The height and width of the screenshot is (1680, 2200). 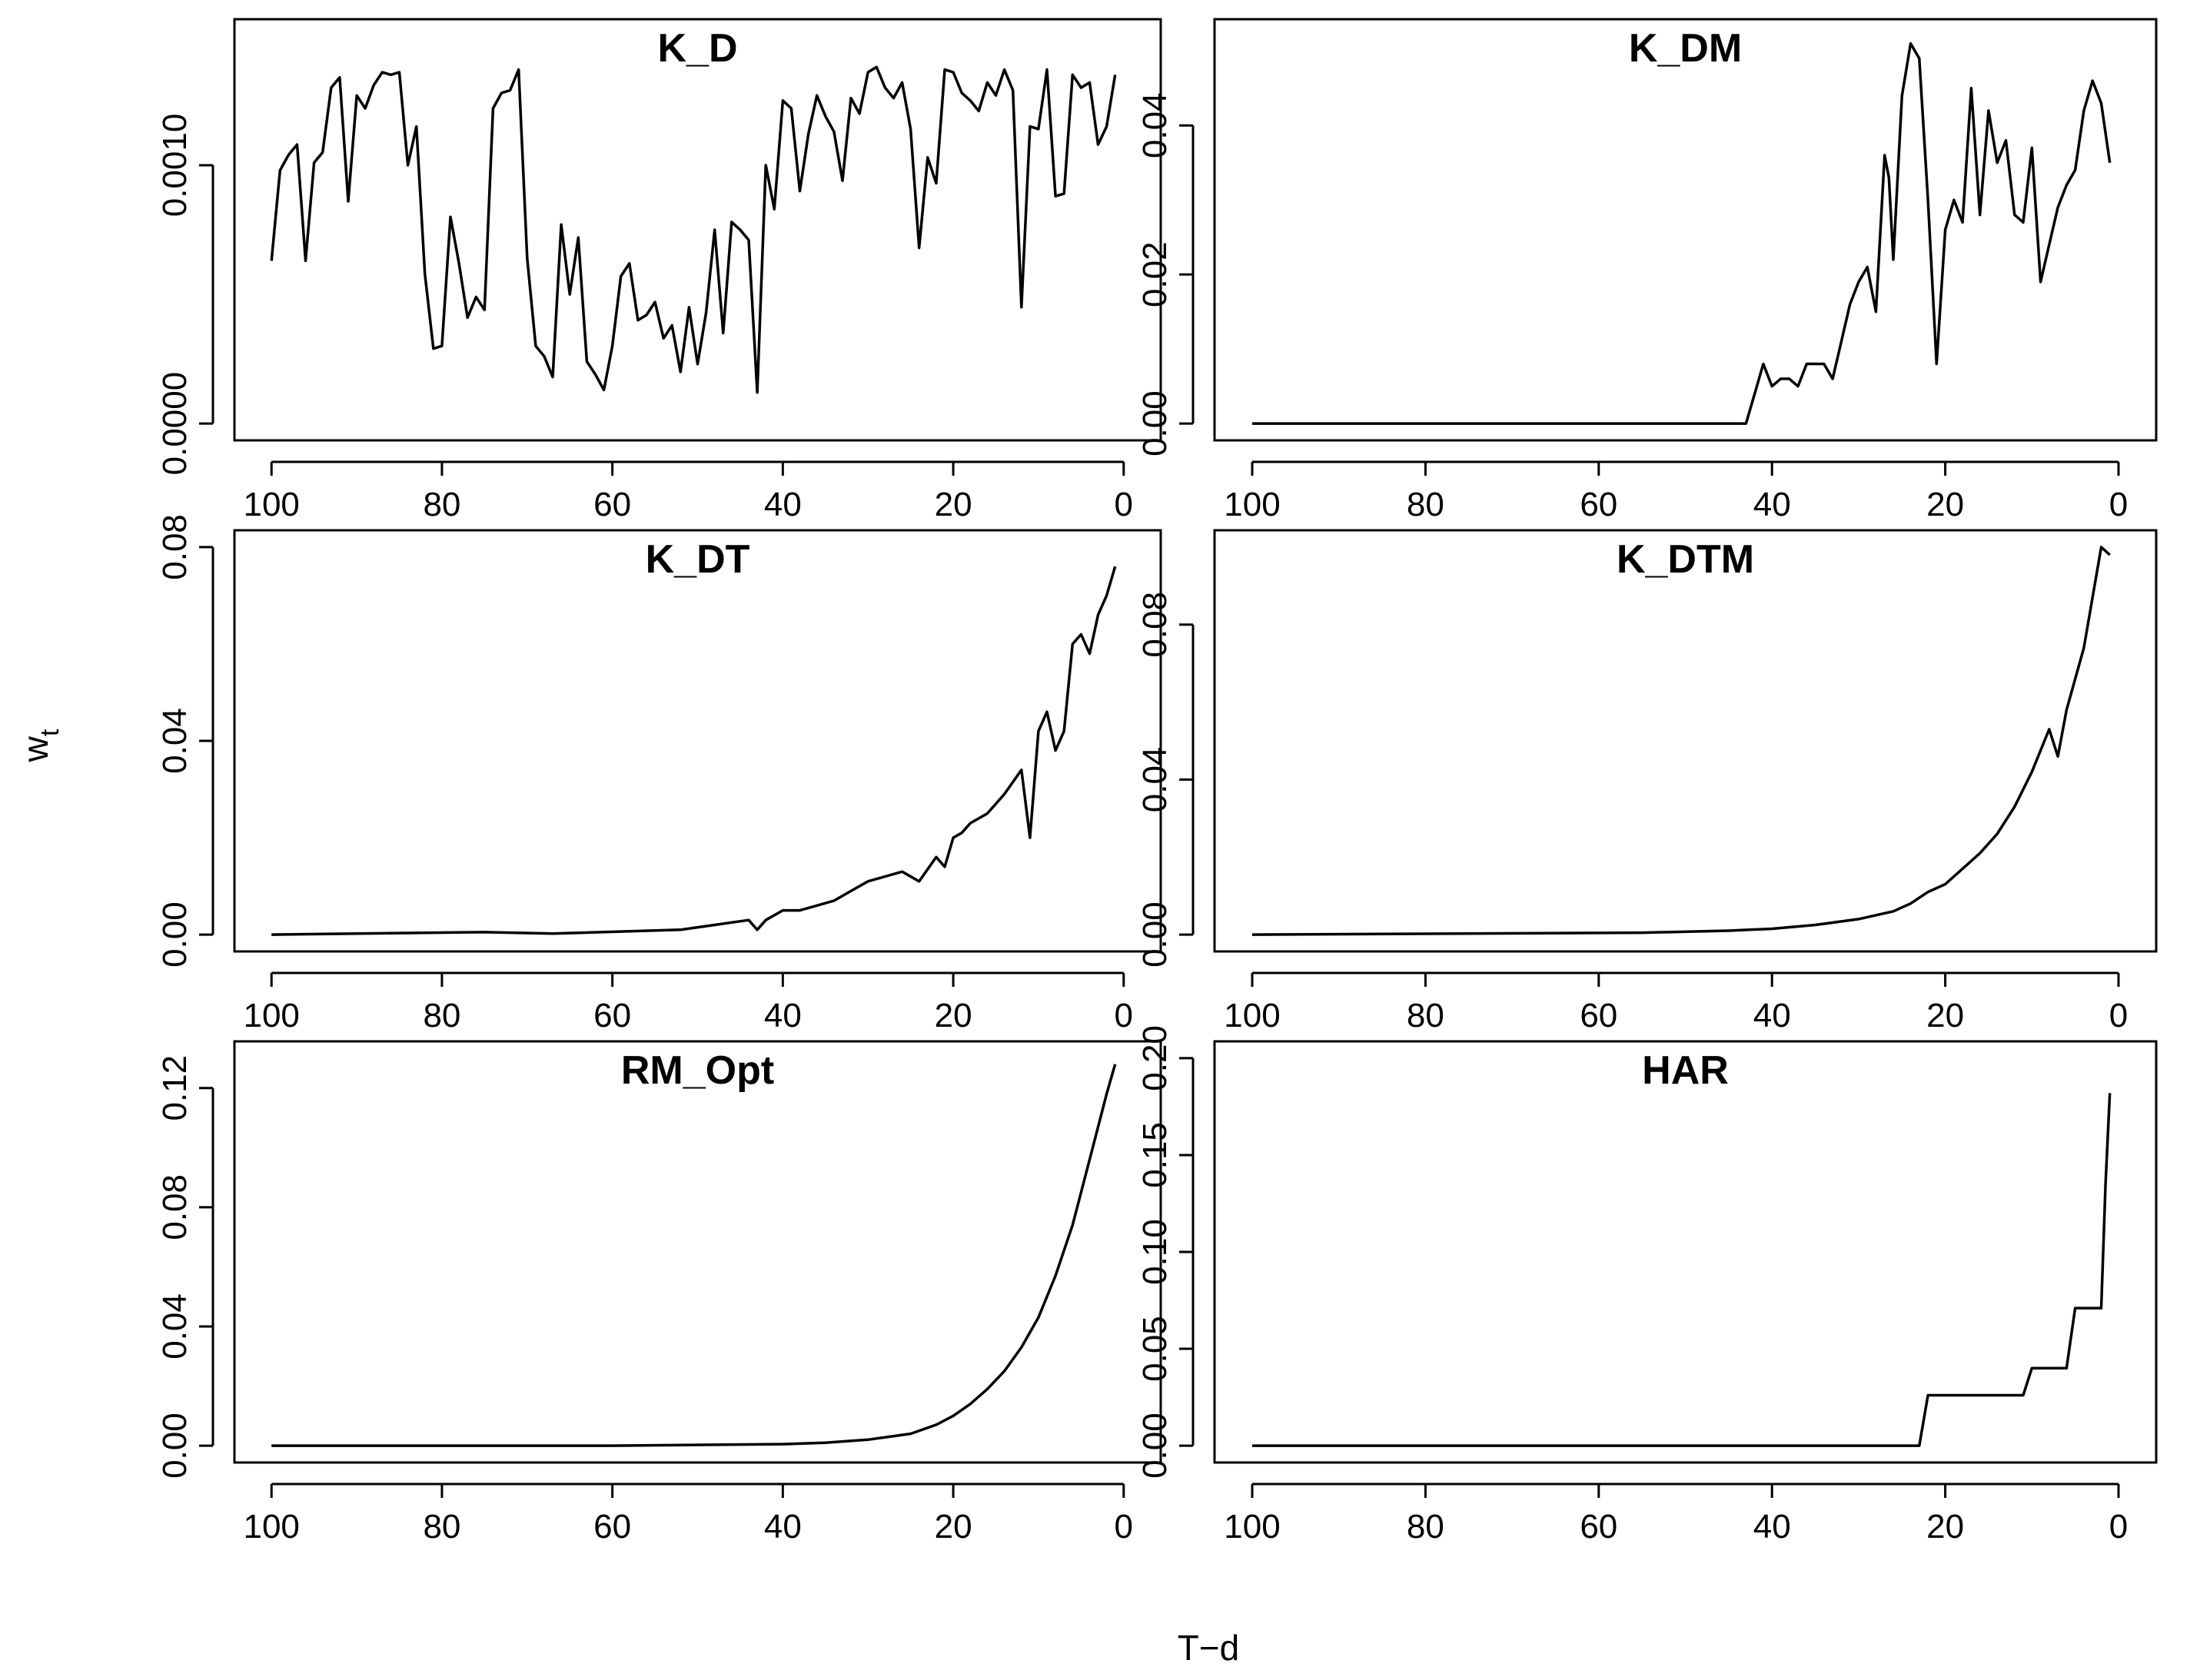 I want to click on y-axis-label-main: w, so click(x=35, y=749).